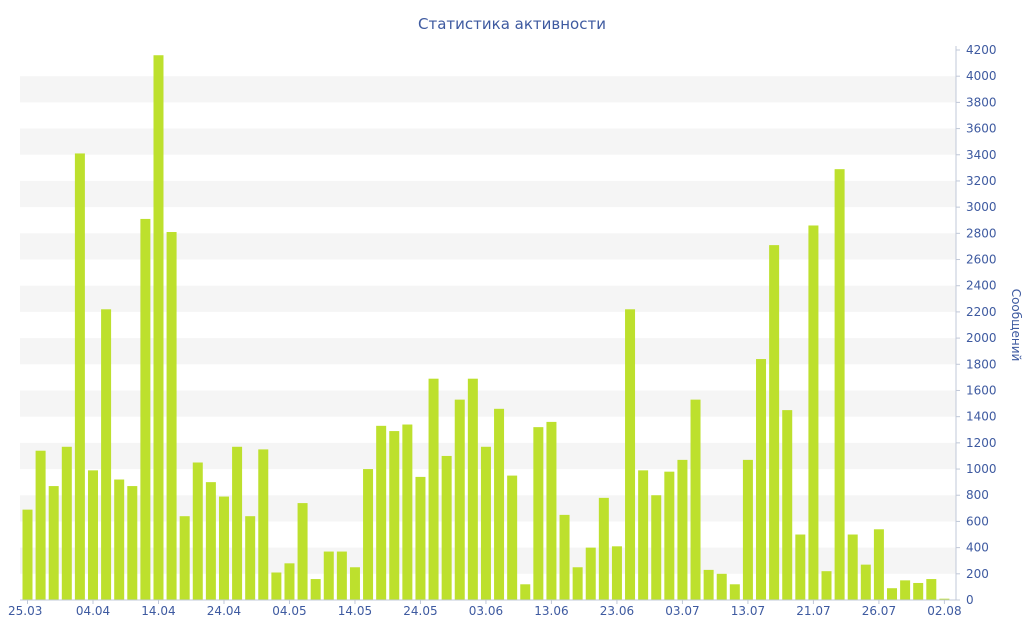  I want to click on y-tick-label: 2600, so click(981, 260).